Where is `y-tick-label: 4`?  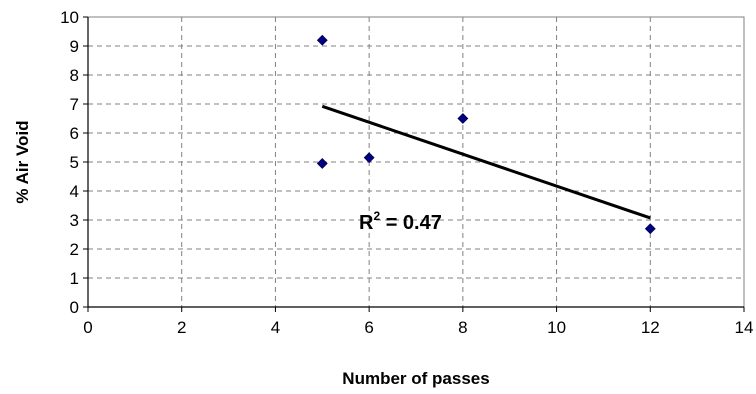
y-tick-label: 4 is located at coordinates (74, 191).